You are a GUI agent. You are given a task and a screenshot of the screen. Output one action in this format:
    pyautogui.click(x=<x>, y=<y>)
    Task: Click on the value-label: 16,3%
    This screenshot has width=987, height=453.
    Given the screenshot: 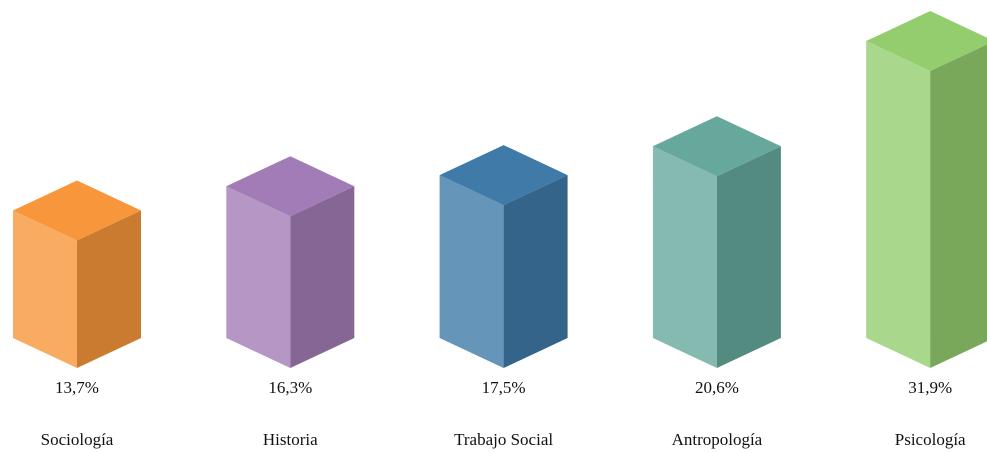 What is the action you would take?
    pyautogui.click(x=290, y=387)
    